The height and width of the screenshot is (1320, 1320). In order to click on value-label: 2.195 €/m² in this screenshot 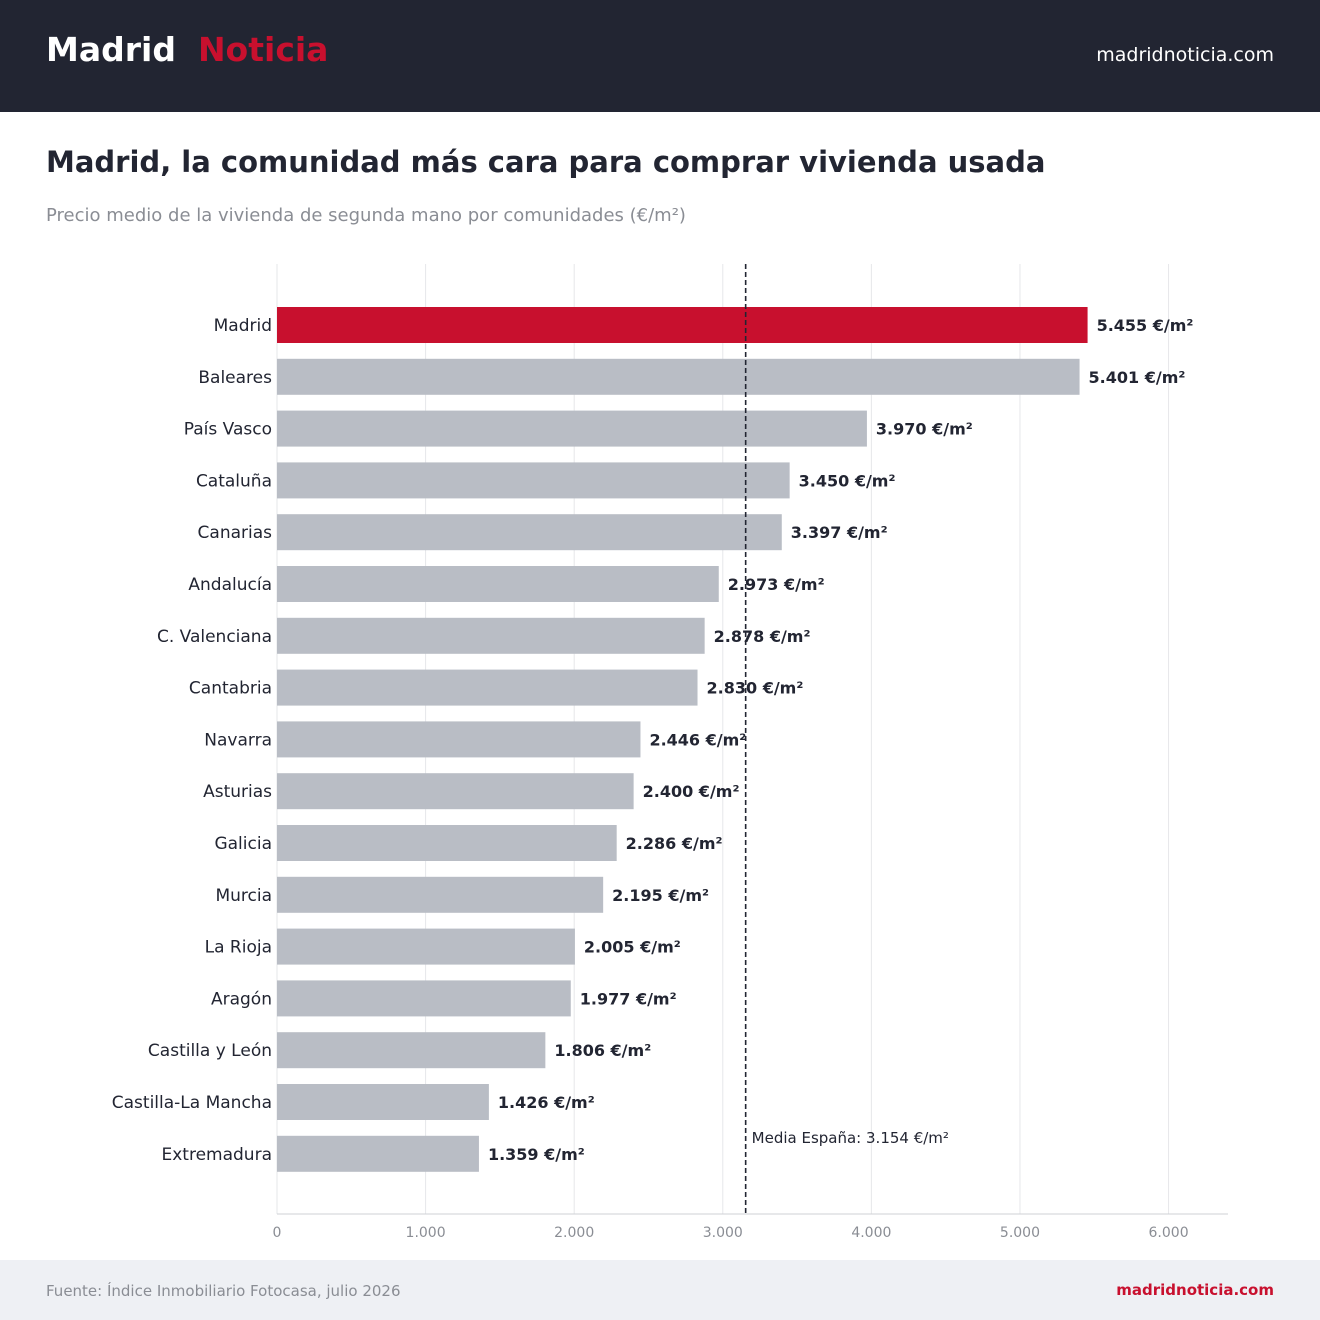, I will do `click(660, 895)`.